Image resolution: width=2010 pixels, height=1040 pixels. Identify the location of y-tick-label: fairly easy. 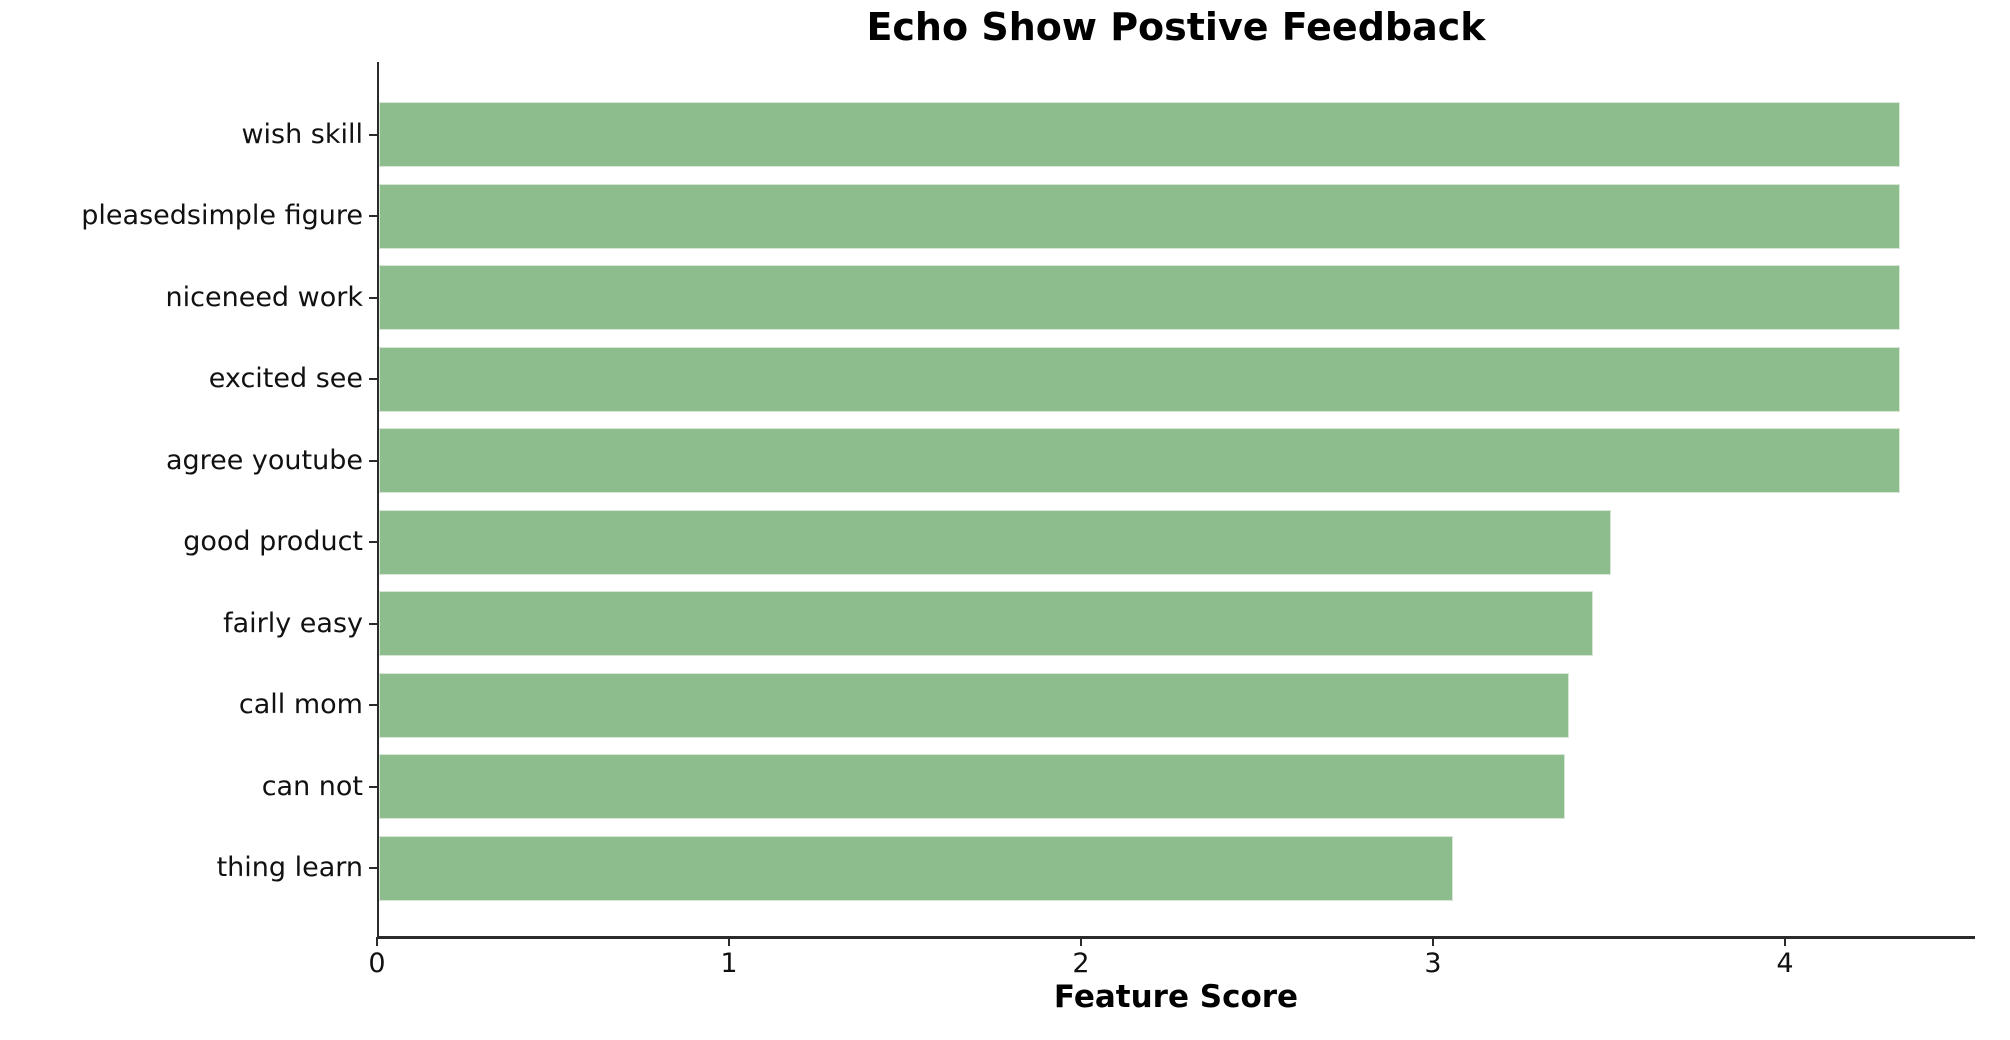
(293, 623).